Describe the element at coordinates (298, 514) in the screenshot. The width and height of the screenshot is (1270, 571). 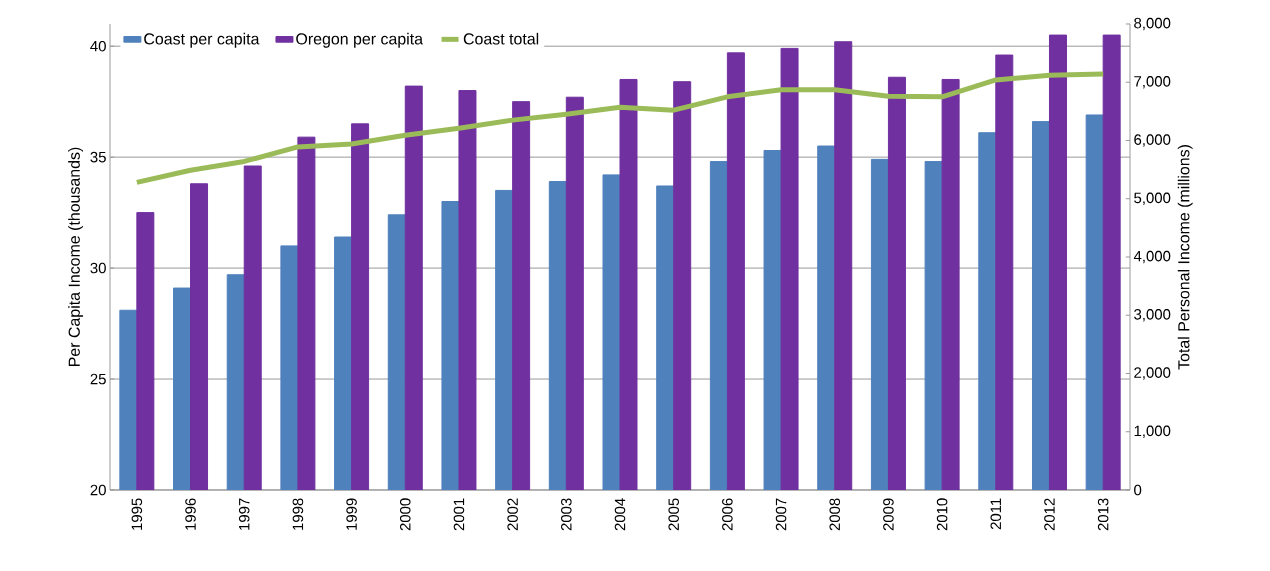
I see `x-tick-label: 1998` at that location.